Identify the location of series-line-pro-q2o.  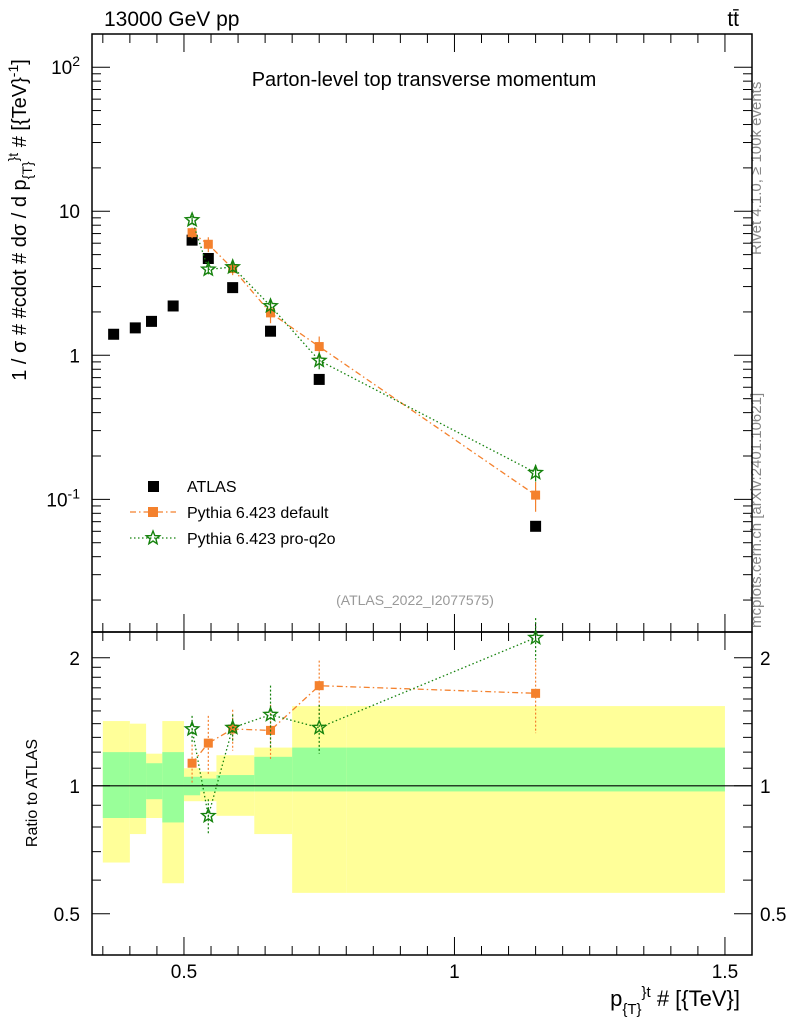
(363, 346).